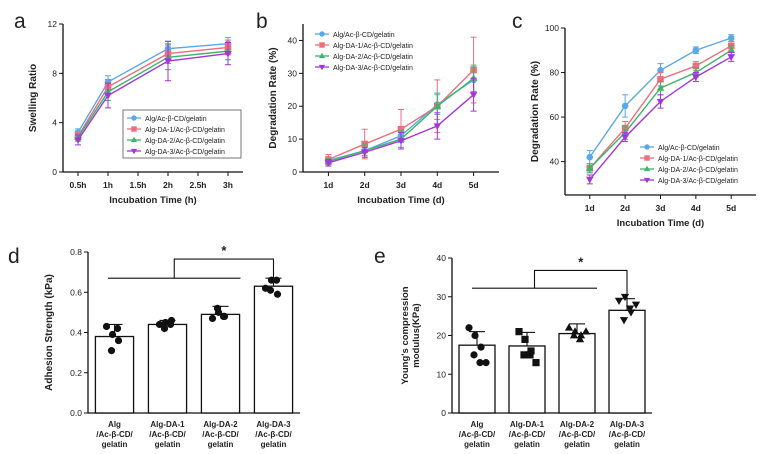 This screenshot has height=454, width=765. I want to click on y-axis-title: Degradation Rate (%), so click(535, 111).